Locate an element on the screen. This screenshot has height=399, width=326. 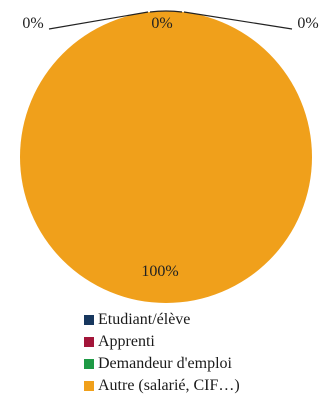
legend-label: Apprenti is located at coordinates (126, 341).